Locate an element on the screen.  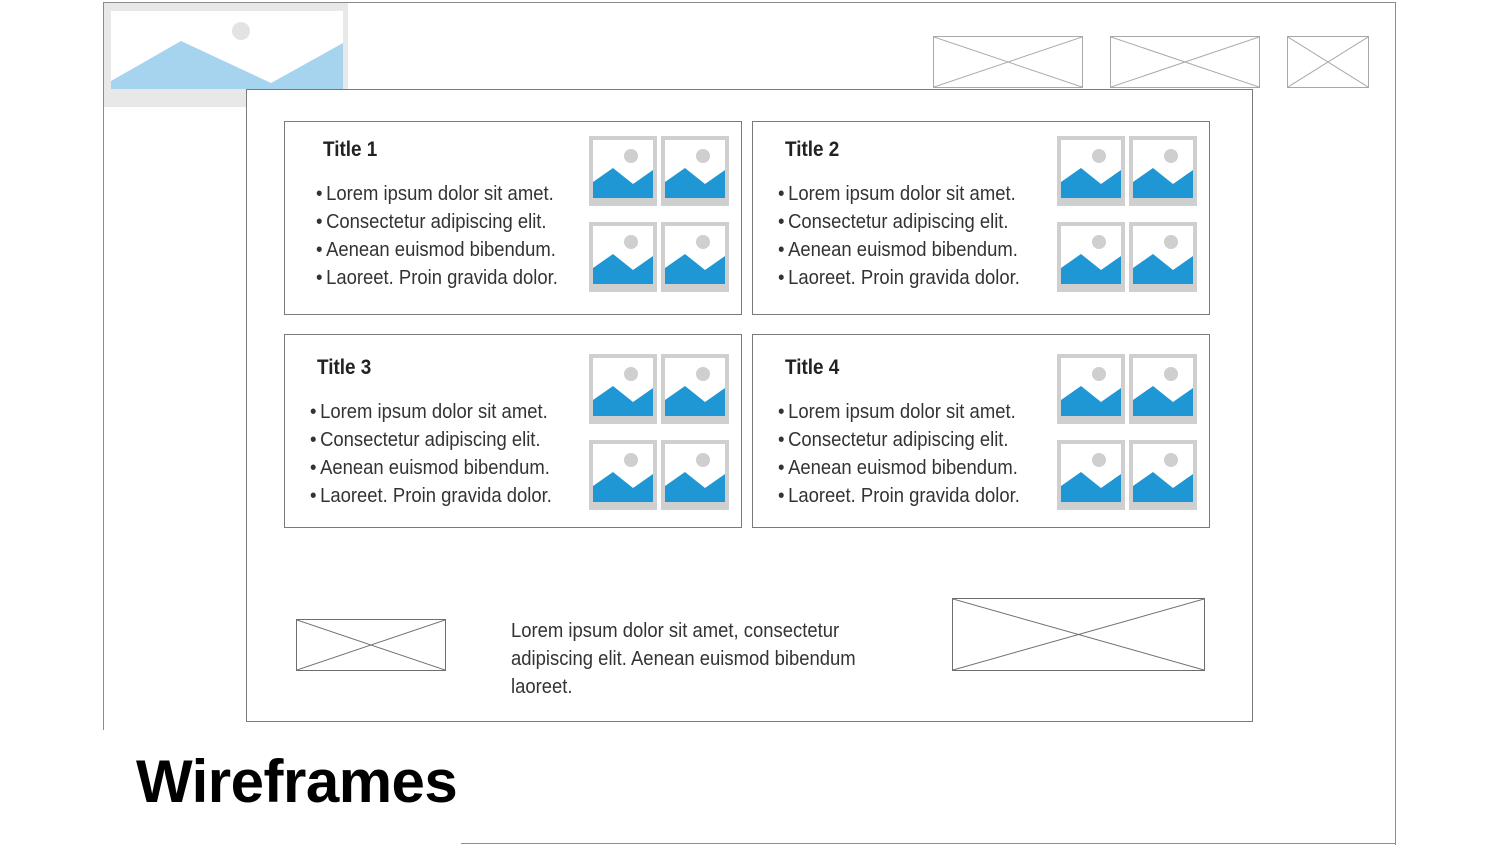
card-title: Title 4 is located at coordinates (812, 367).